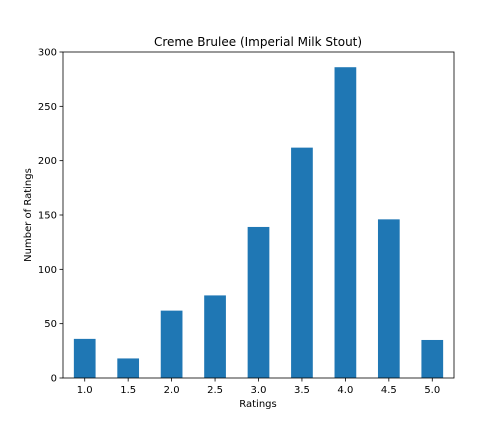  What do you see at coordinates (172, 390) in the screenshot?
I see `x-tick-label-2.0: 2.0` at bounding box center [172, 390].